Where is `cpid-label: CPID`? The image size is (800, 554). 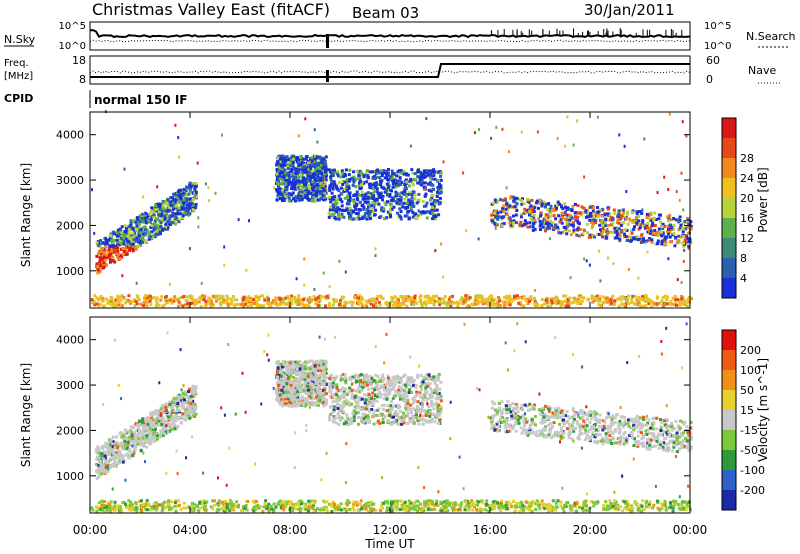 cpid-label: CPID is located at coordinates (18, 98).